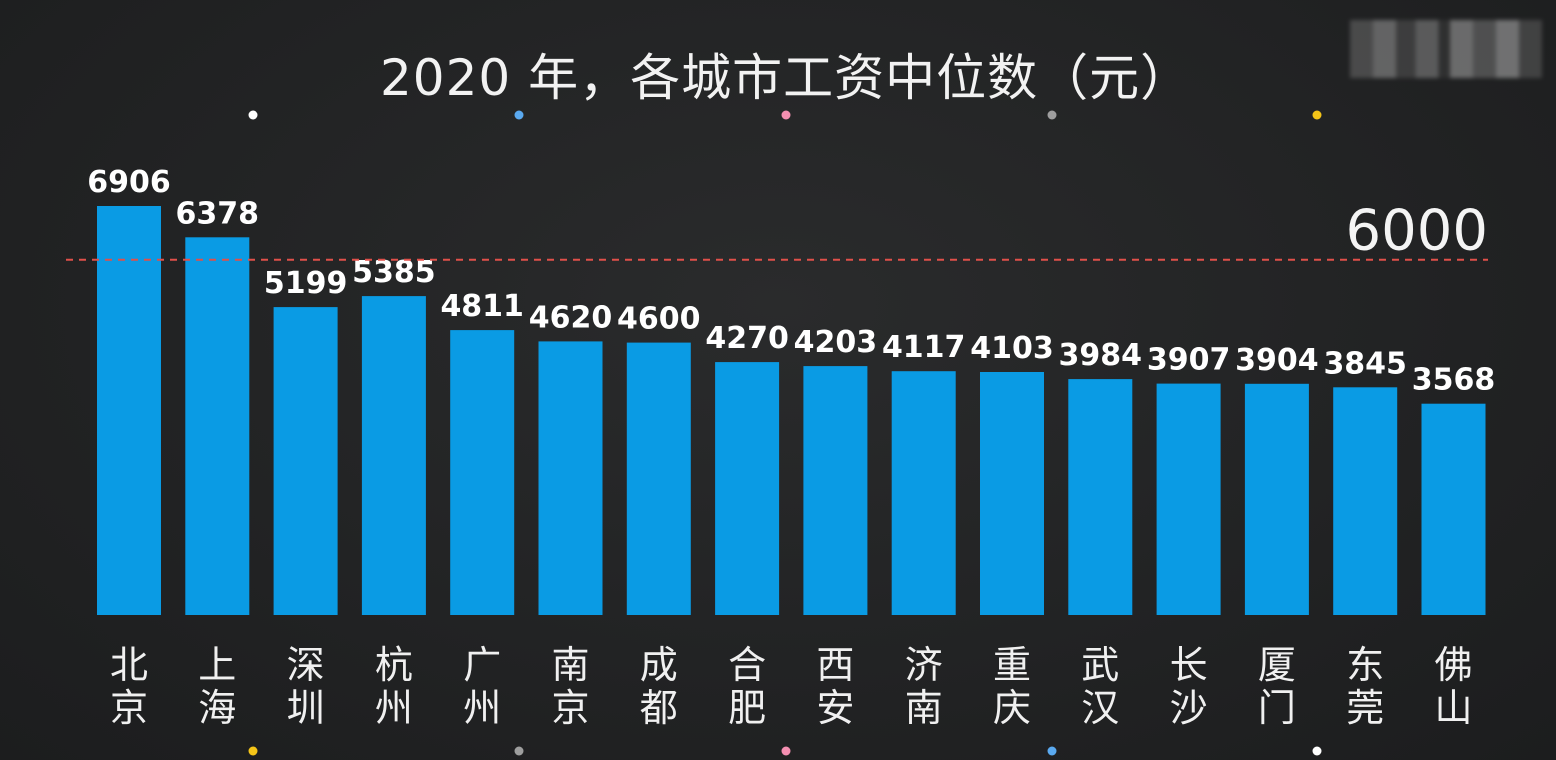 This screenshot has height=760, width=1556. What do you see at coordinates (659, 708) in the screenshot?
I see `category-label: 都` at bounding box center [659, 708].